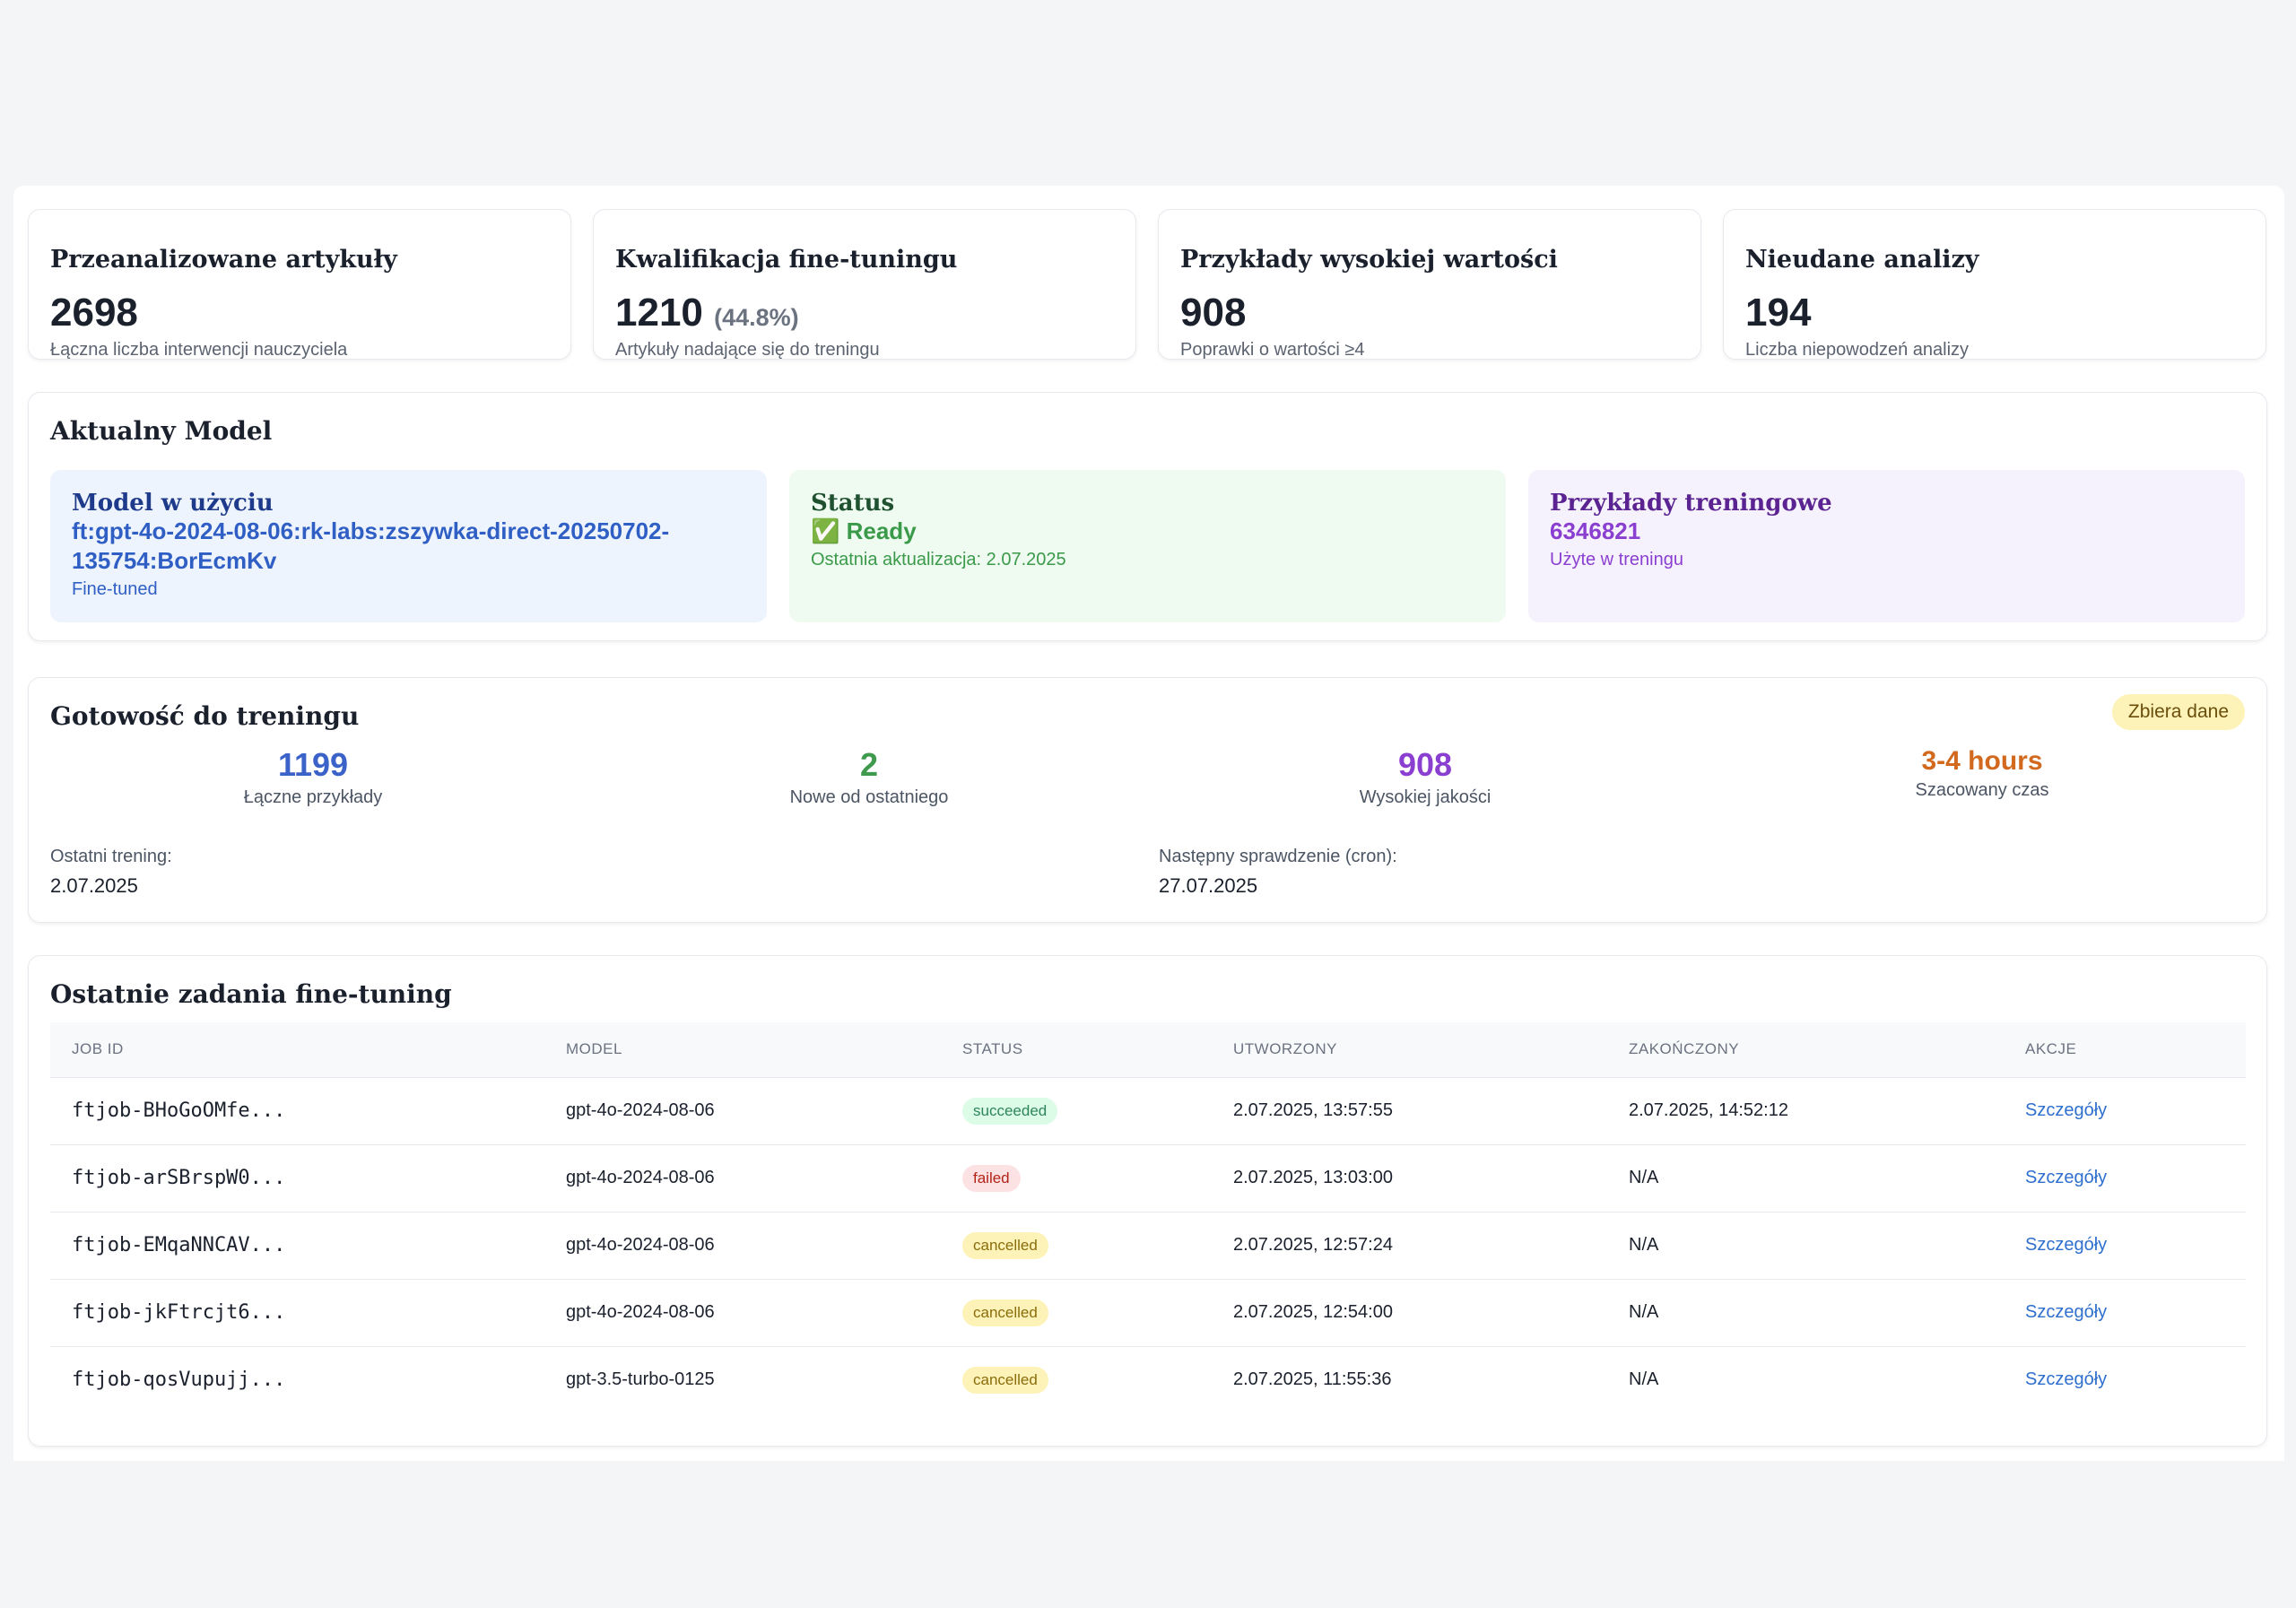 This screenshot has width=2296, height=1608. Describe the element at coordinates (313, 797) in the screenshot. I see `metric-label: Łączne przykłady` at that location.